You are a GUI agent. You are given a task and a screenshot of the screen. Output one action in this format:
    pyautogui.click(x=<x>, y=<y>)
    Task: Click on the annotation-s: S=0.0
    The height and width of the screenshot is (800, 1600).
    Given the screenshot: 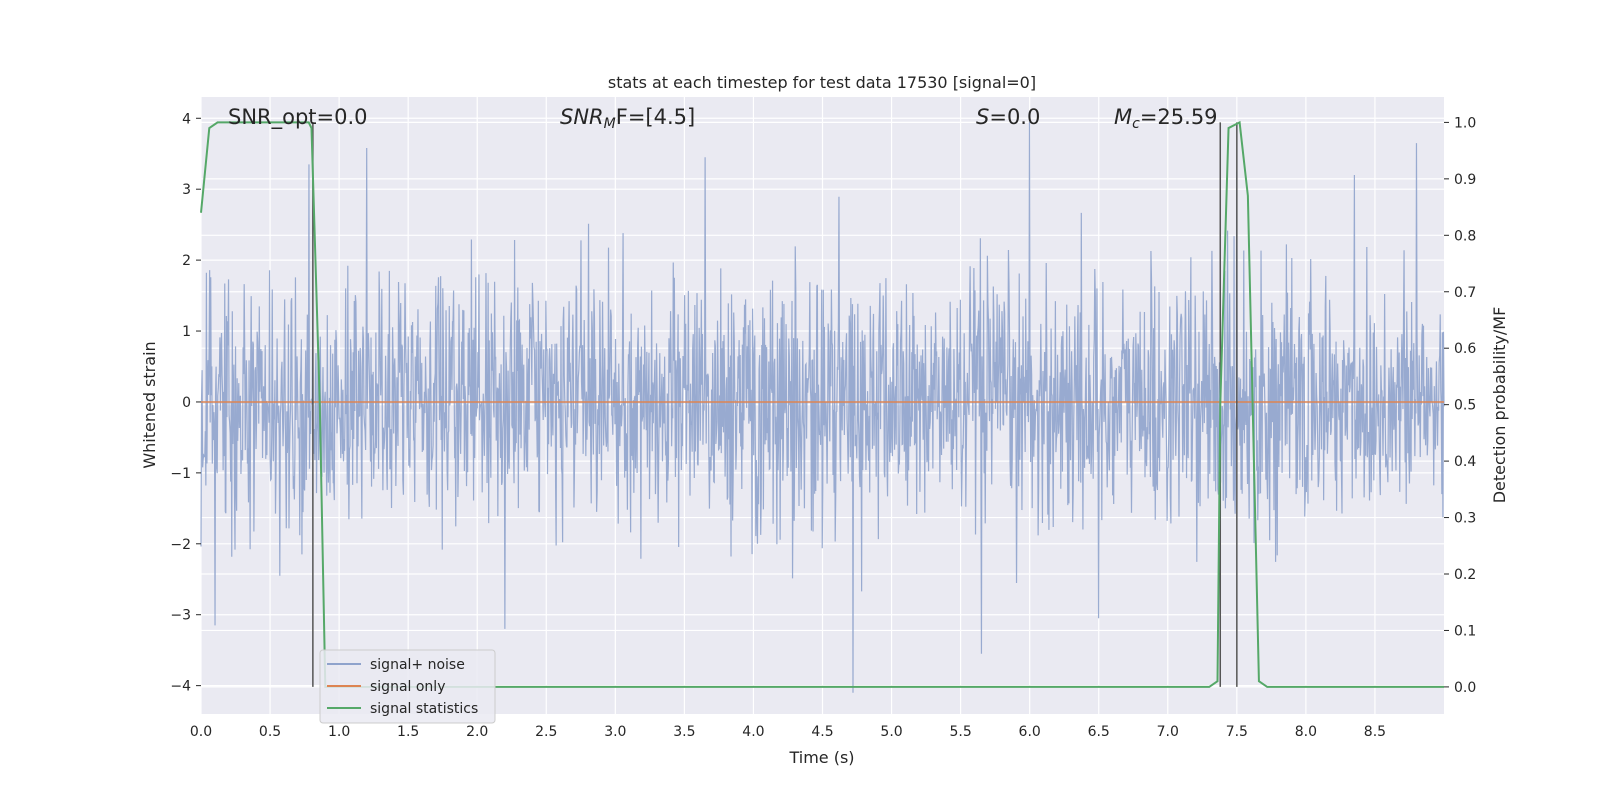 What is the action you would take?
    pyautogui.click(x=1008, y=117)
    